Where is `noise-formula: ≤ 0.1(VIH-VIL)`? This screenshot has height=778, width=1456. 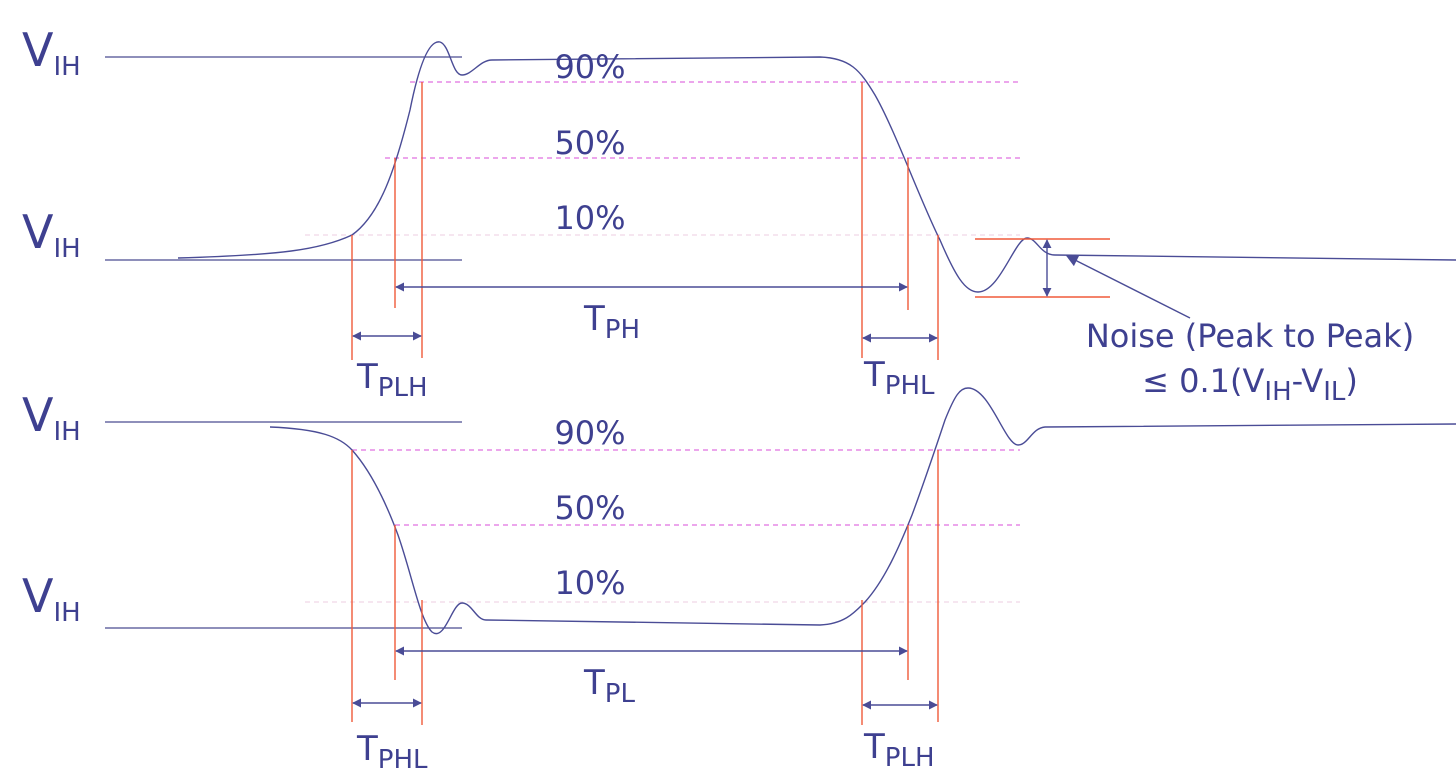 noise-formula: ≤ 0.1(VIH-VIL) is located at coordinates (1250, 384).